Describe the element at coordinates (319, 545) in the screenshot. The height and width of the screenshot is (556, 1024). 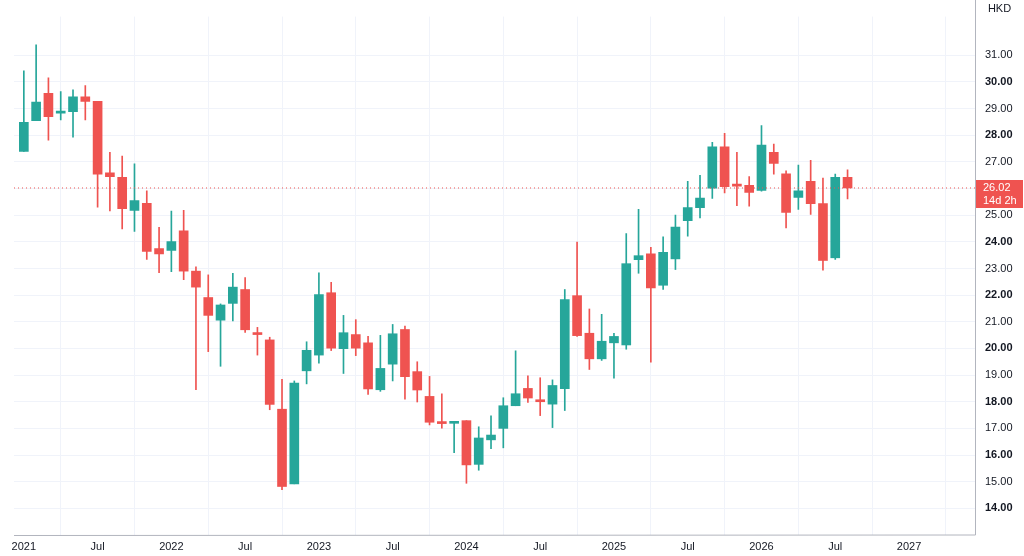
I see `x-tick-label: 2023` at that location.